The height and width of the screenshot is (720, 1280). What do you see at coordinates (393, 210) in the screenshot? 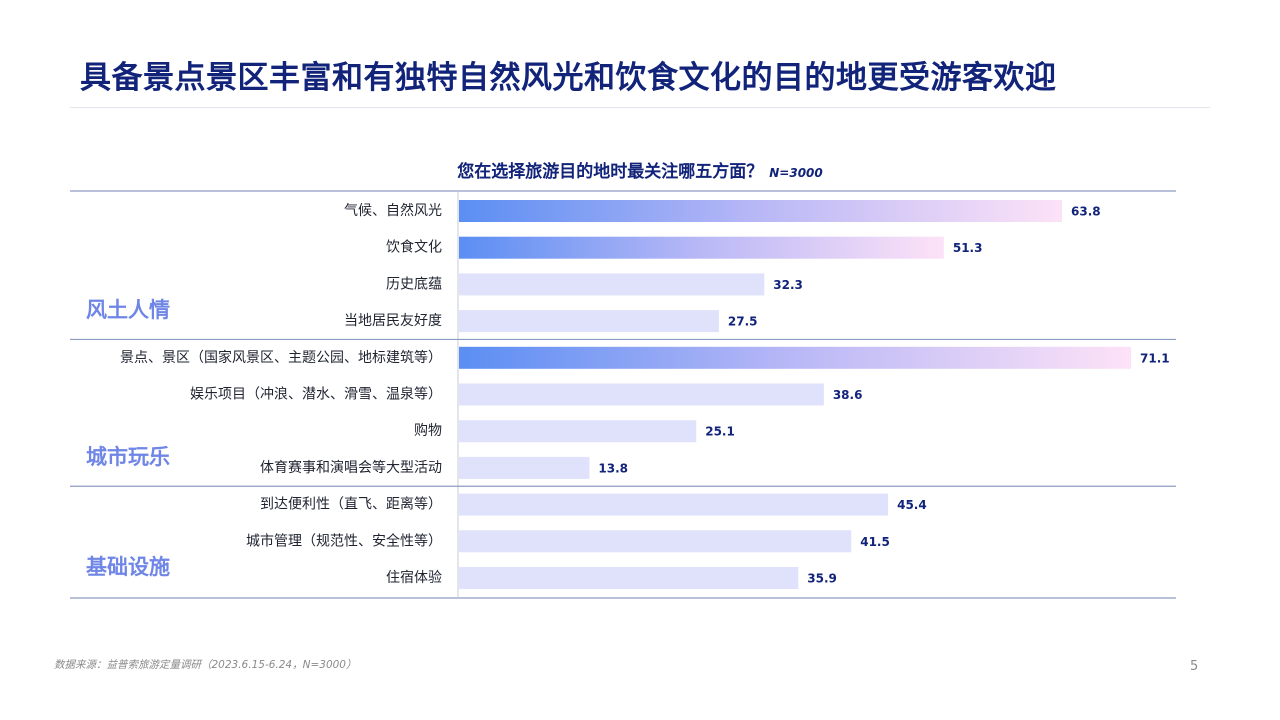
I see `category-label: 气候、自然风光` at bounding box center [393, 210].